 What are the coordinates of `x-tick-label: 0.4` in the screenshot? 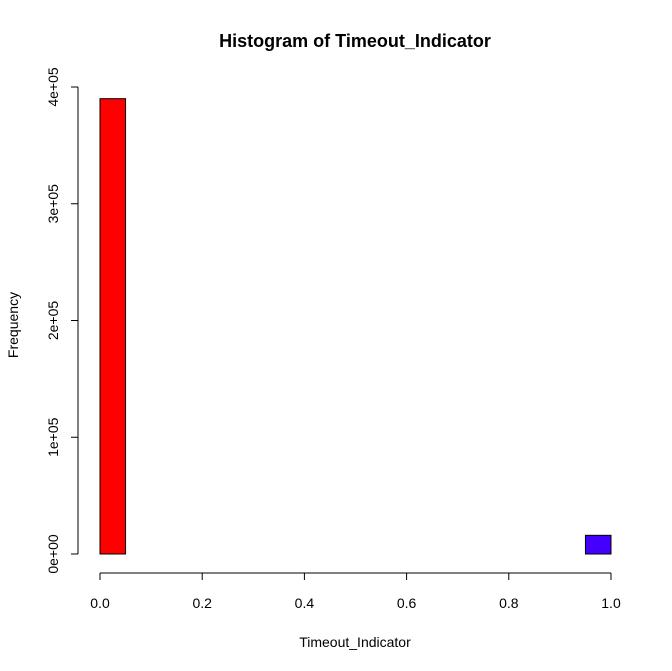 It's located at (305, 603).